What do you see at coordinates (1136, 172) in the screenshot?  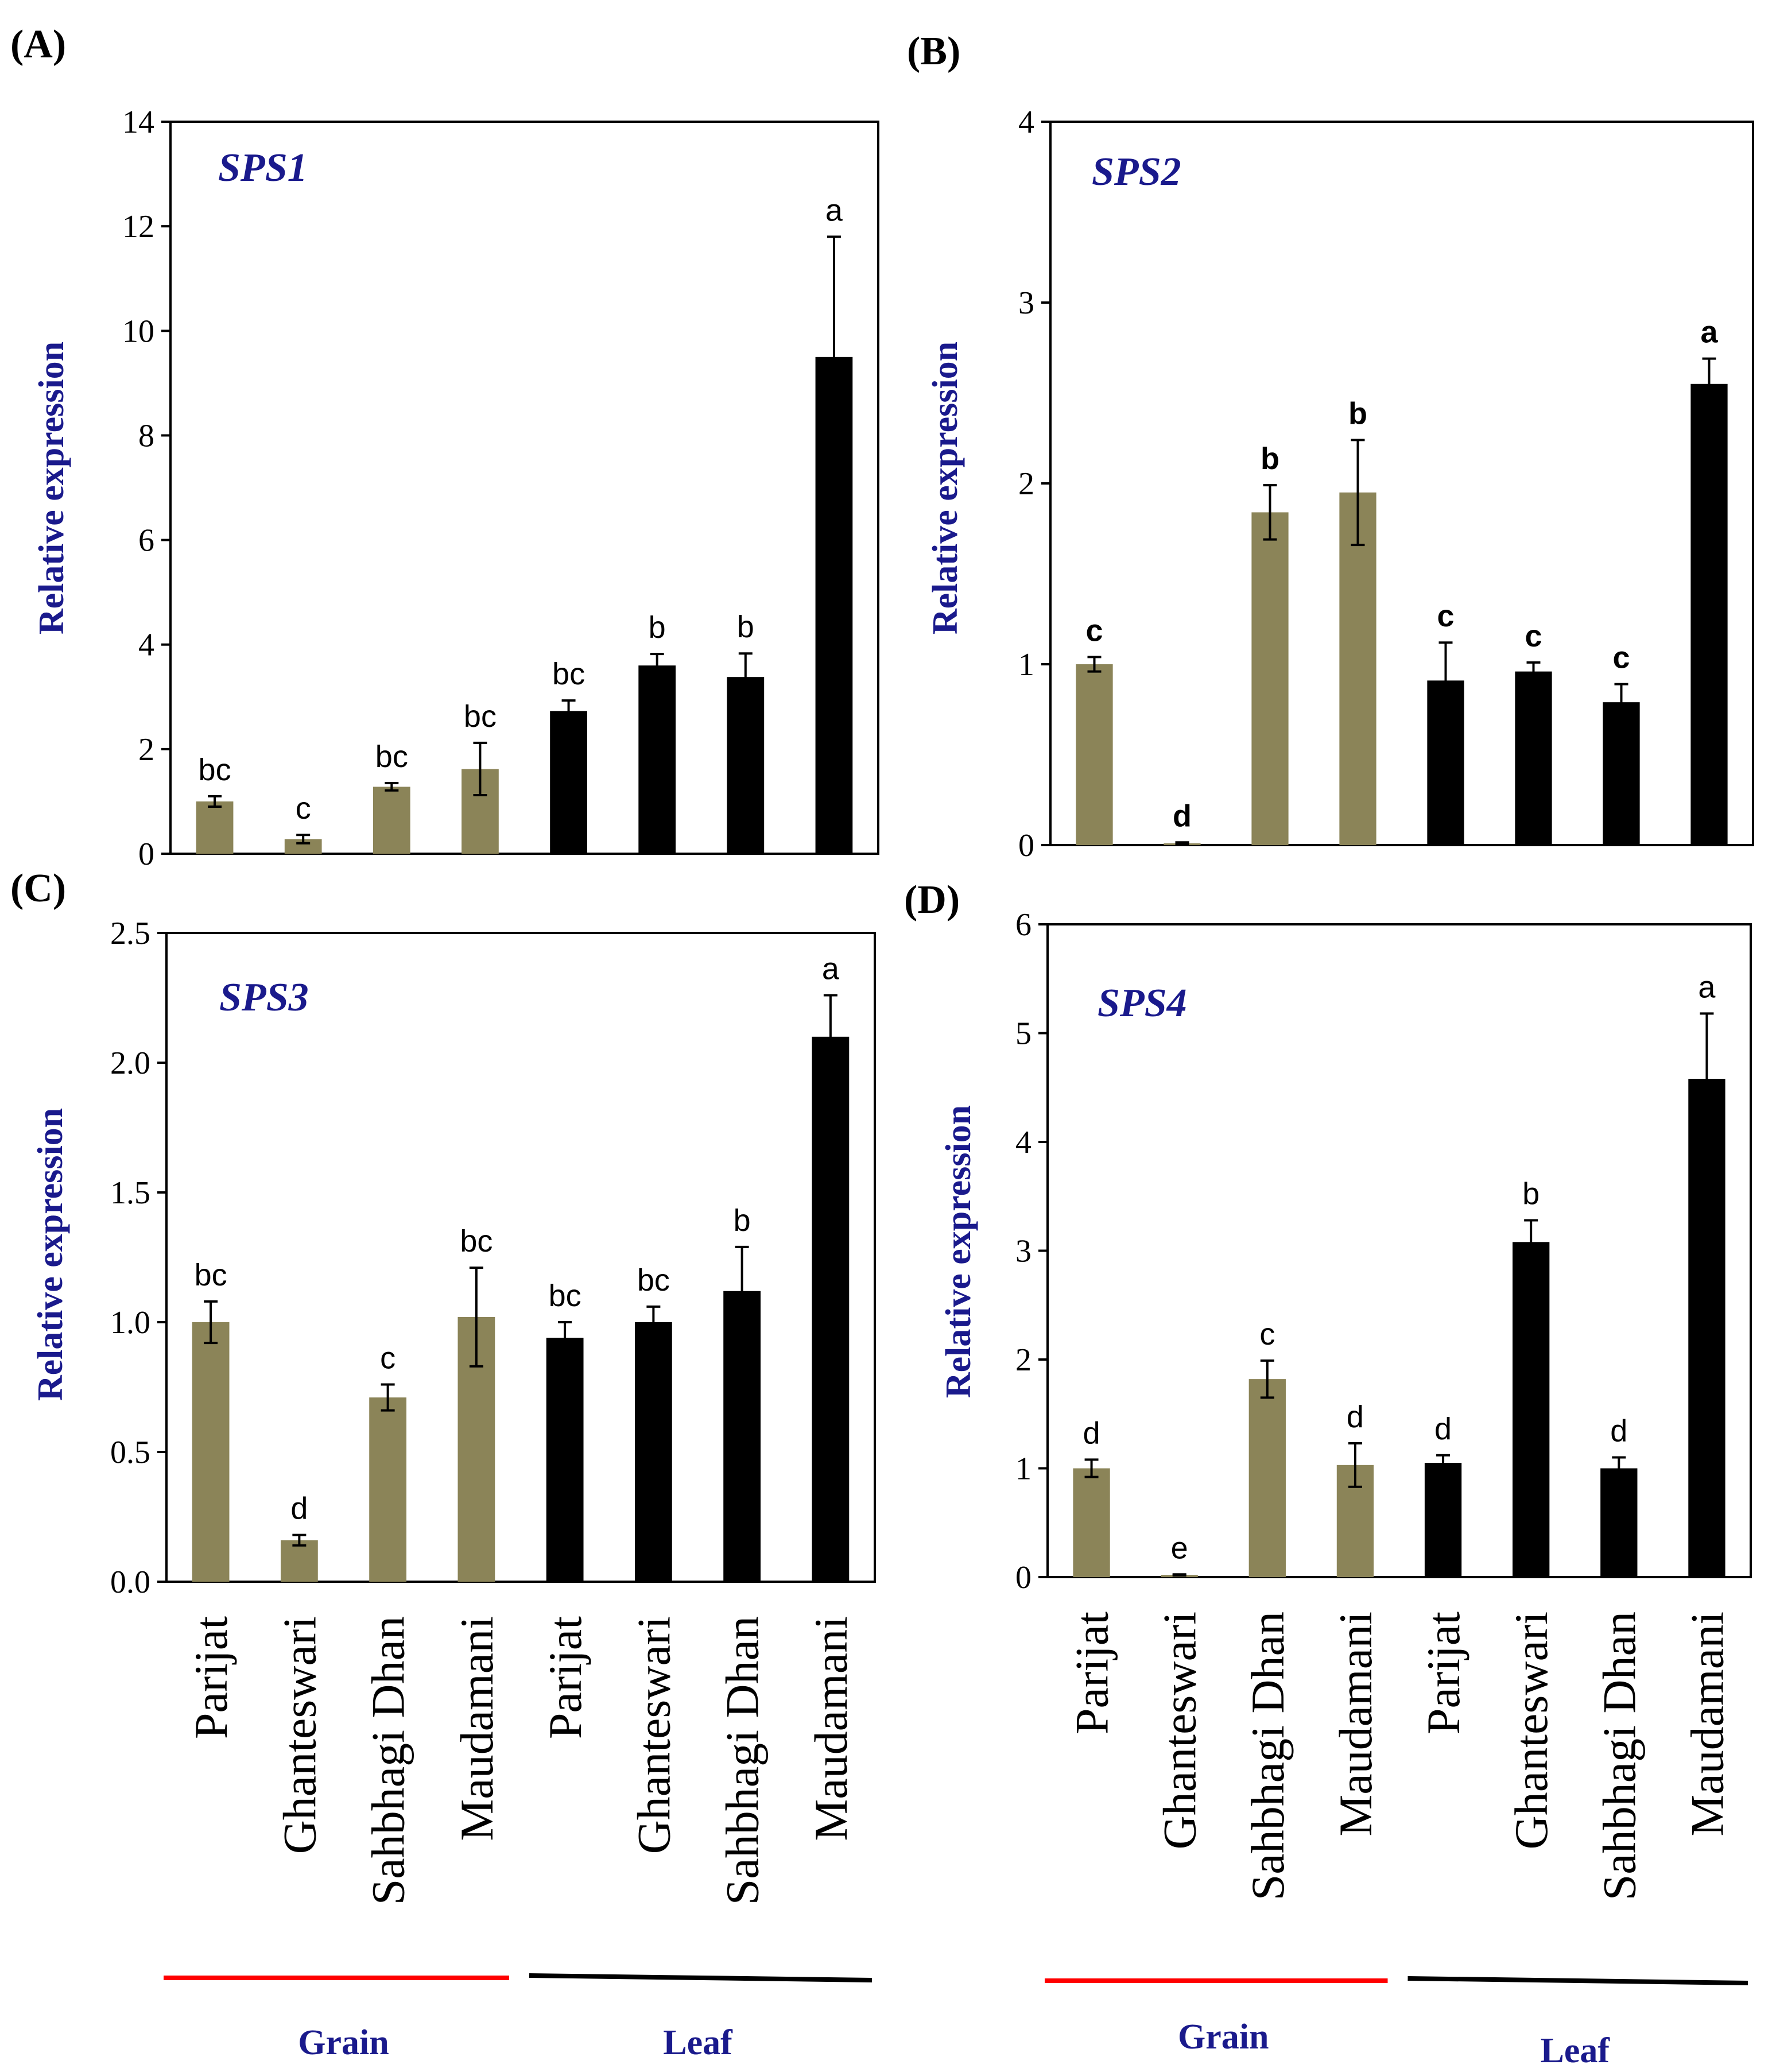 I see `gene-title: SPS2` at bounding box center [1136, 172].